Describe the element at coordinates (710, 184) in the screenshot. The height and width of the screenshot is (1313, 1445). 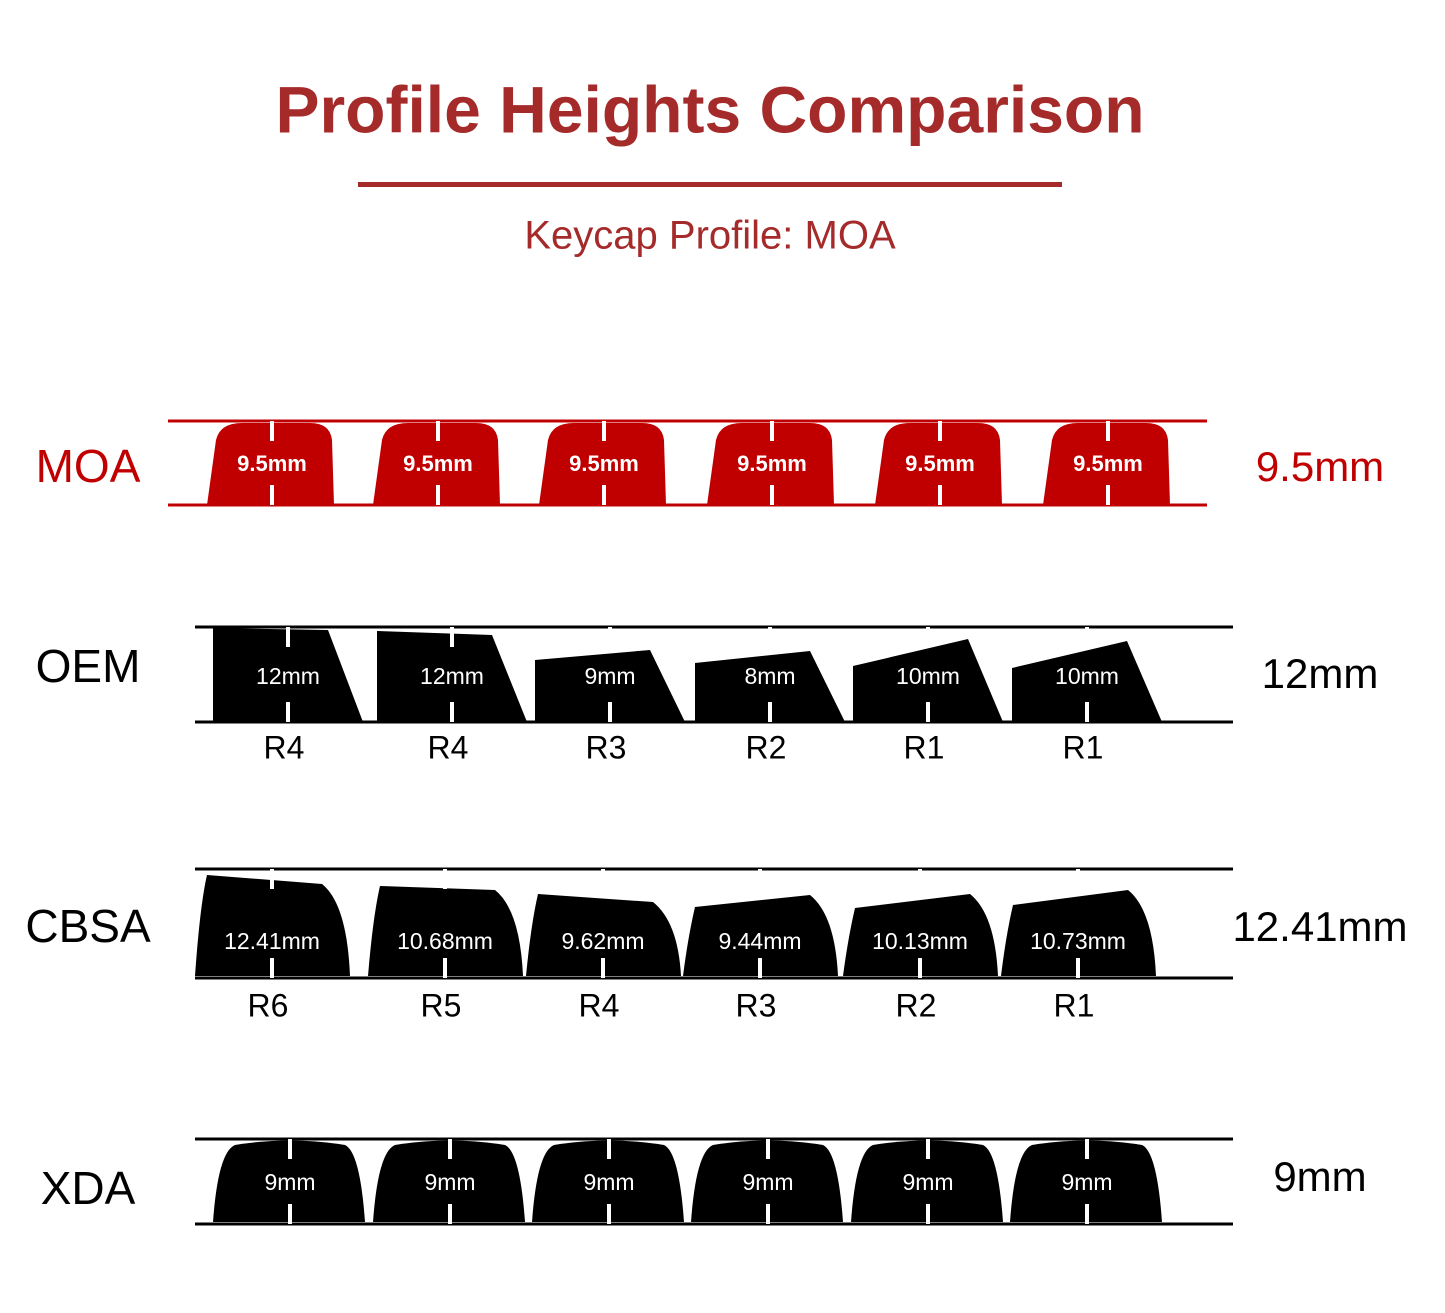
I see `title-rule` at that location.